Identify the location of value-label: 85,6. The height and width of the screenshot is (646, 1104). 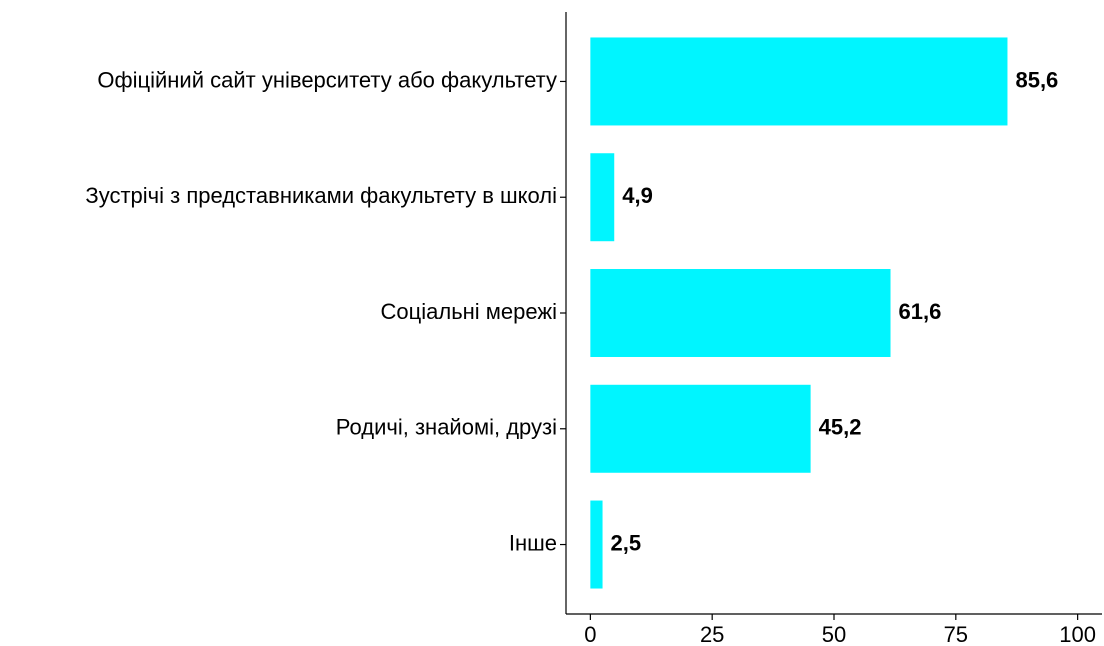
(1036, 79).